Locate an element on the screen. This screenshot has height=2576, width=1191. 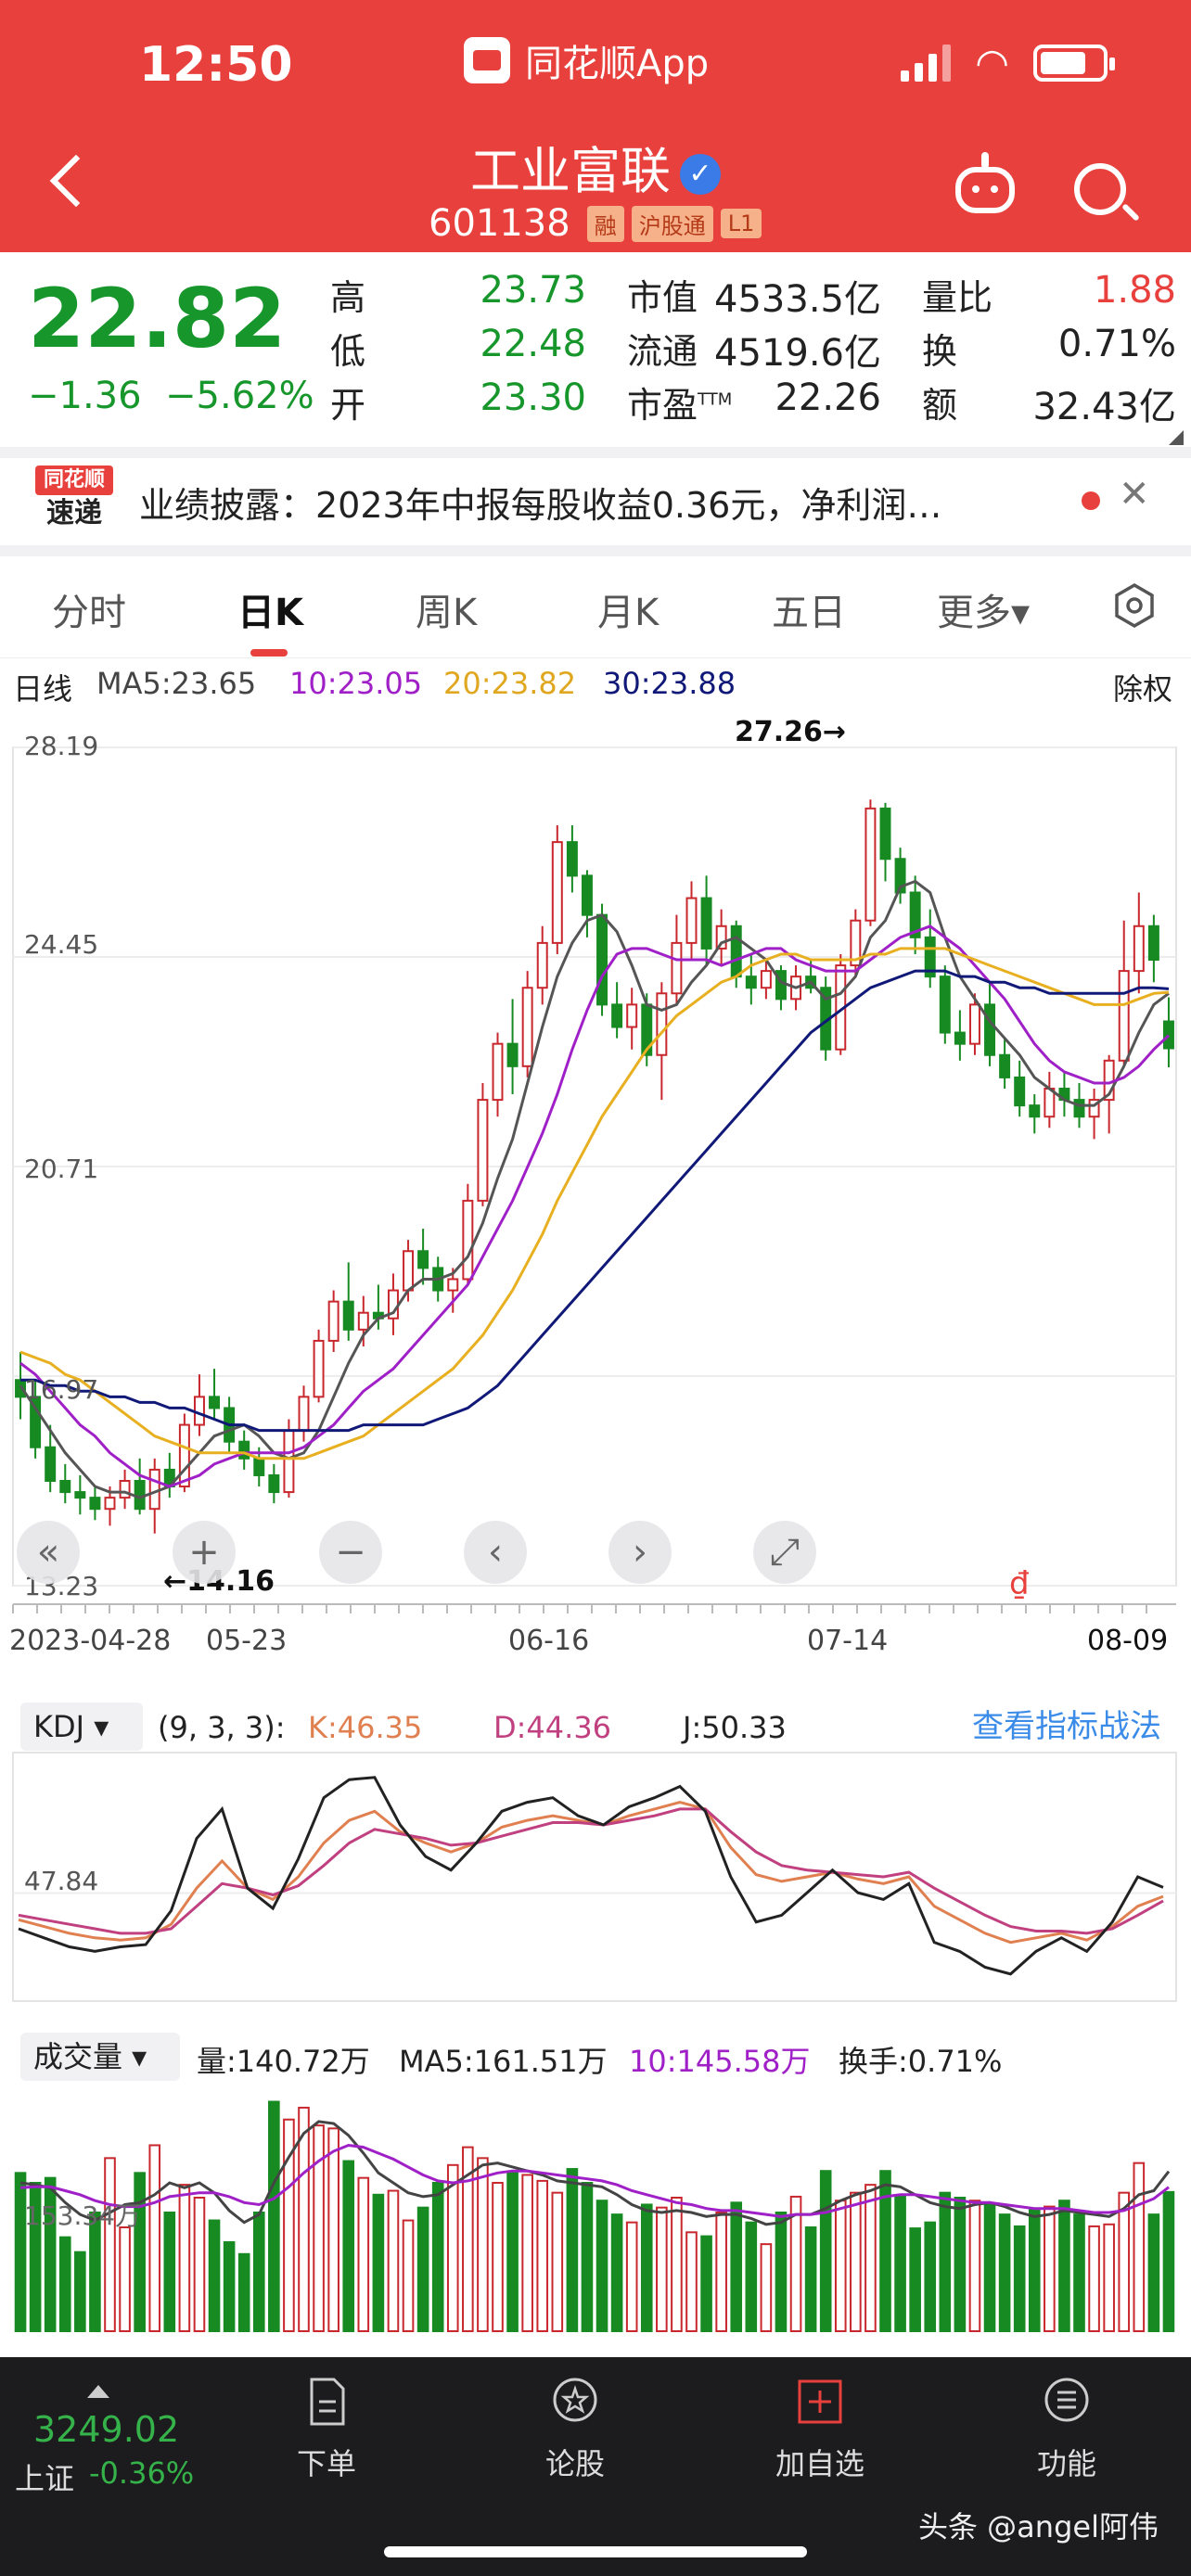
pe-value: 22.26 is located at coordinates (828, 398).